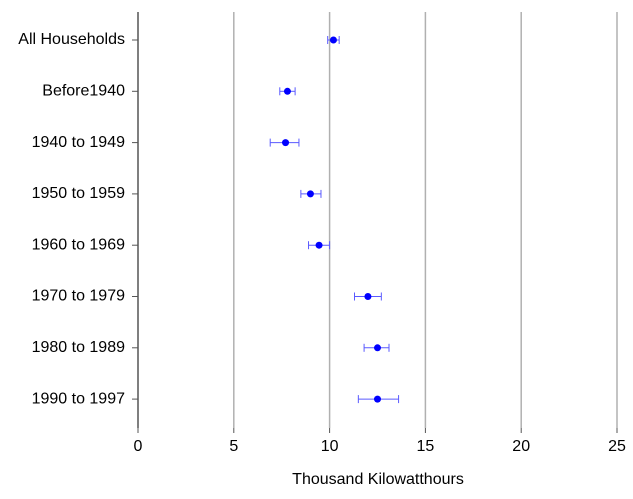  I want to click on y-tick-label: 1940 to 1949, so click(79, 142).